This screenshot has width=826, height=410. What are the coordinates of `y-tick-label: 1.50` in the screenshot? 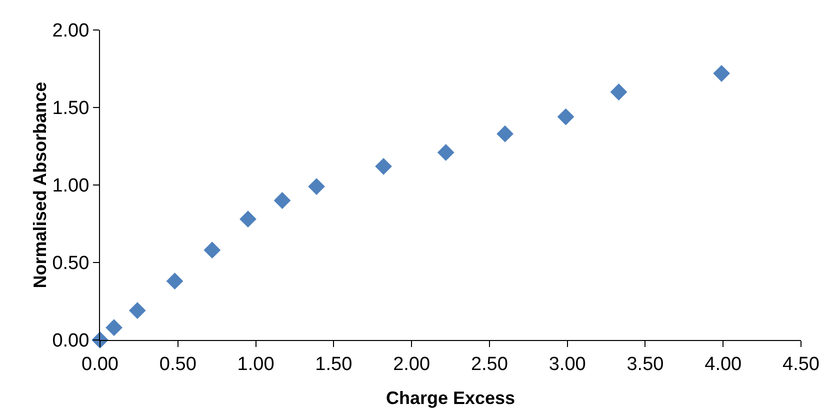 It's located at (71, 109).